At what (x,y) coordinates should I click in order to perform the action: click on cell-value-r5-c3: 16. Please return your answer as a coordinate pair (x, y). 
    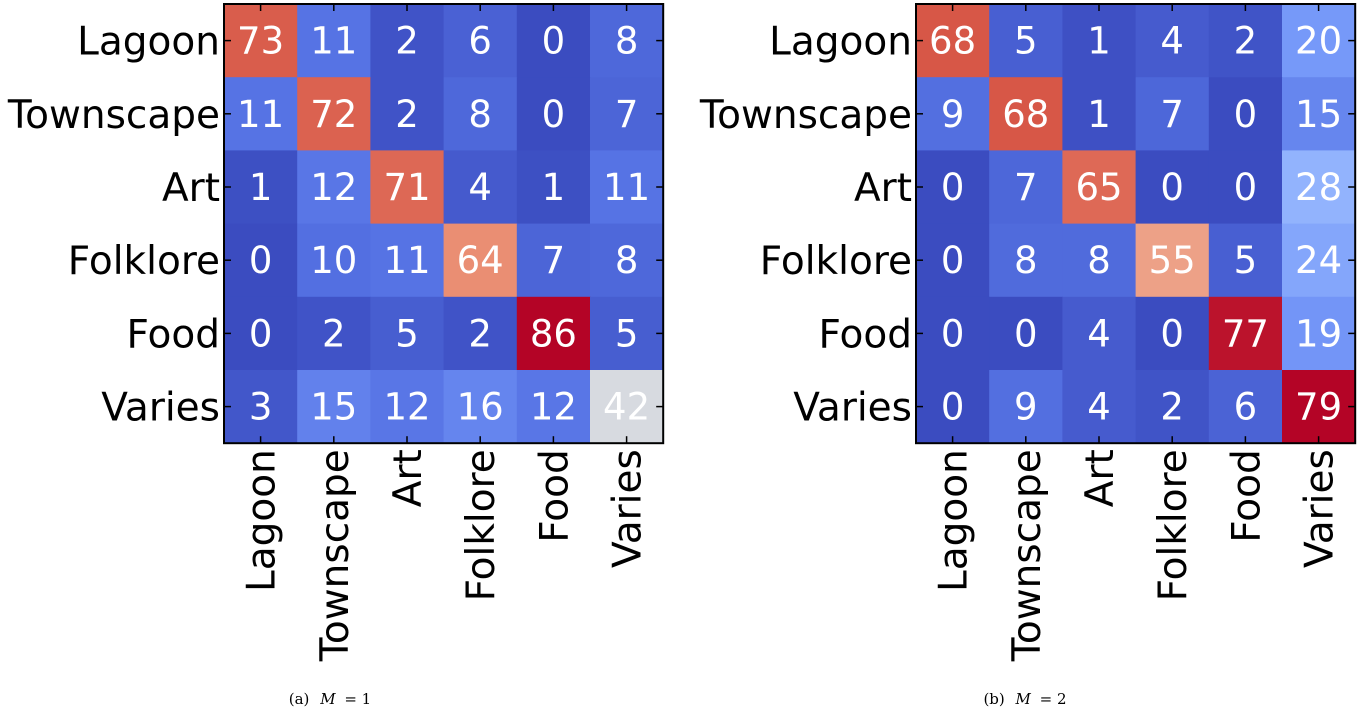
    Looking at the image, I should click on (480, 407).